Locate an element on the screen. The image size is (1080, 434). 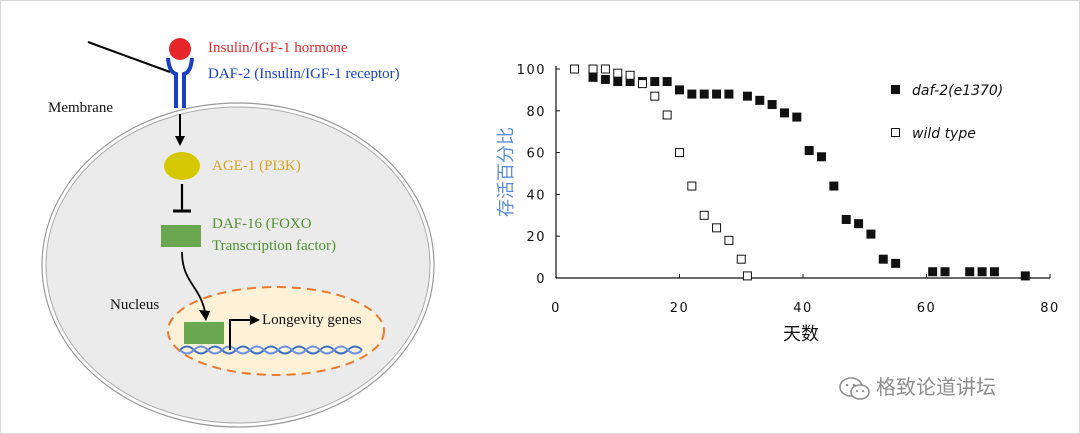
nucleus-label: Nucleus is located at coordinates (135, 305).